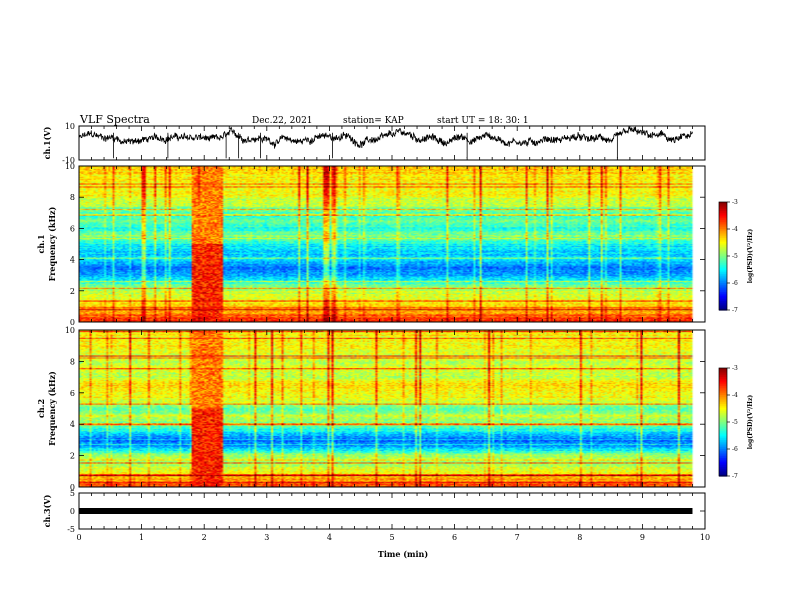  What do you see at coordinates (736, 422) in the screenshot?
I see `ch2-spec-colorbar: -3 -4 -5 -6 -7 log(PSD)(V²/Hz)` at bounding box center [736, 422].